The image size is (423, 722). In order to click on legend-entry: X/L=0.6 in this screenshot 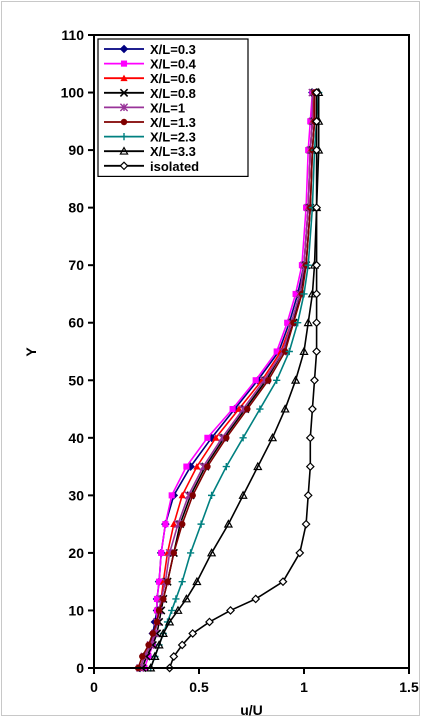, I will do `click(150, 78)`.